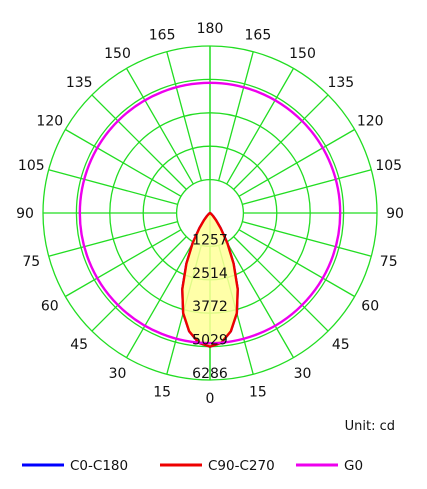  Describe the element at coordinates (79, 83) in the screenshot. I see `angle-label-135-left: 135` at that location.